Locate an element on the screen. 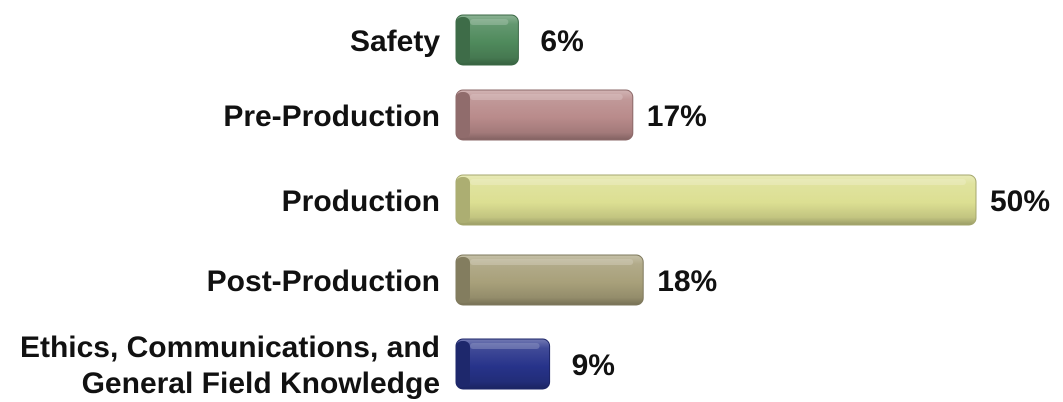  bar-end-cap-safety is located at coordinates (463, 40).